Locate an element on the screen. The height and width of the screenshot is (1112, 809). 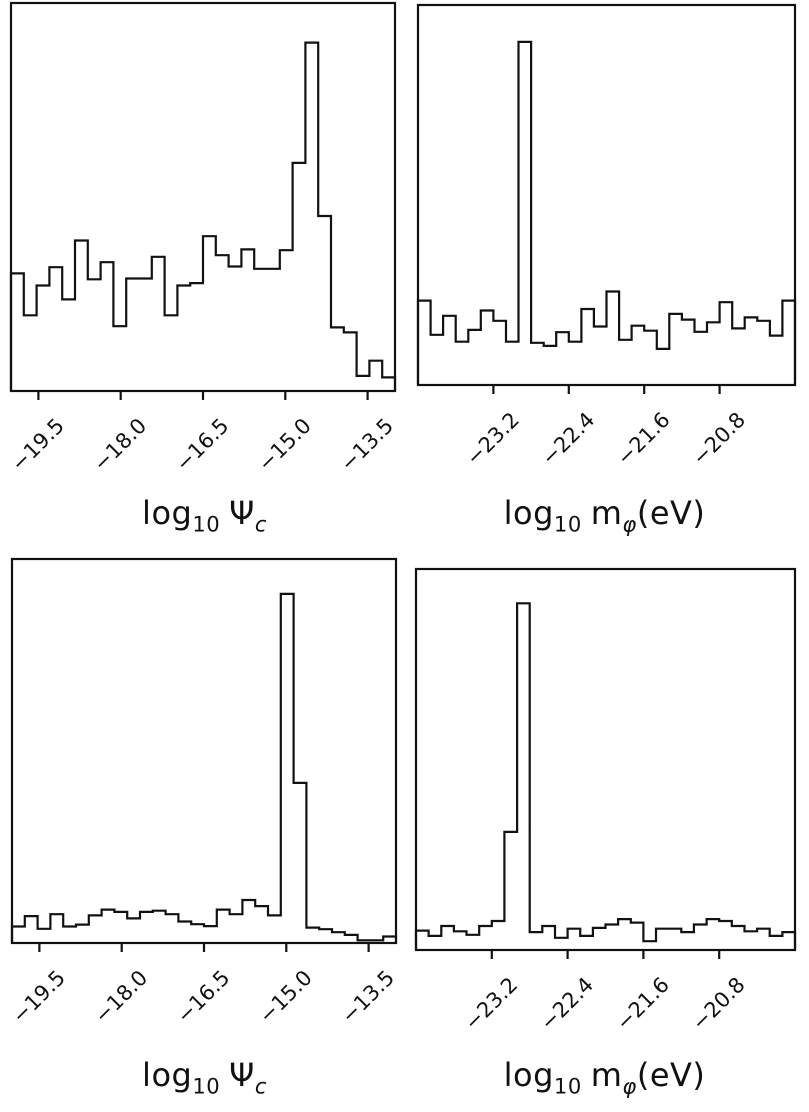
xlabel-bottom-left: log10 Ψc is located at coordinates (204, 1076).